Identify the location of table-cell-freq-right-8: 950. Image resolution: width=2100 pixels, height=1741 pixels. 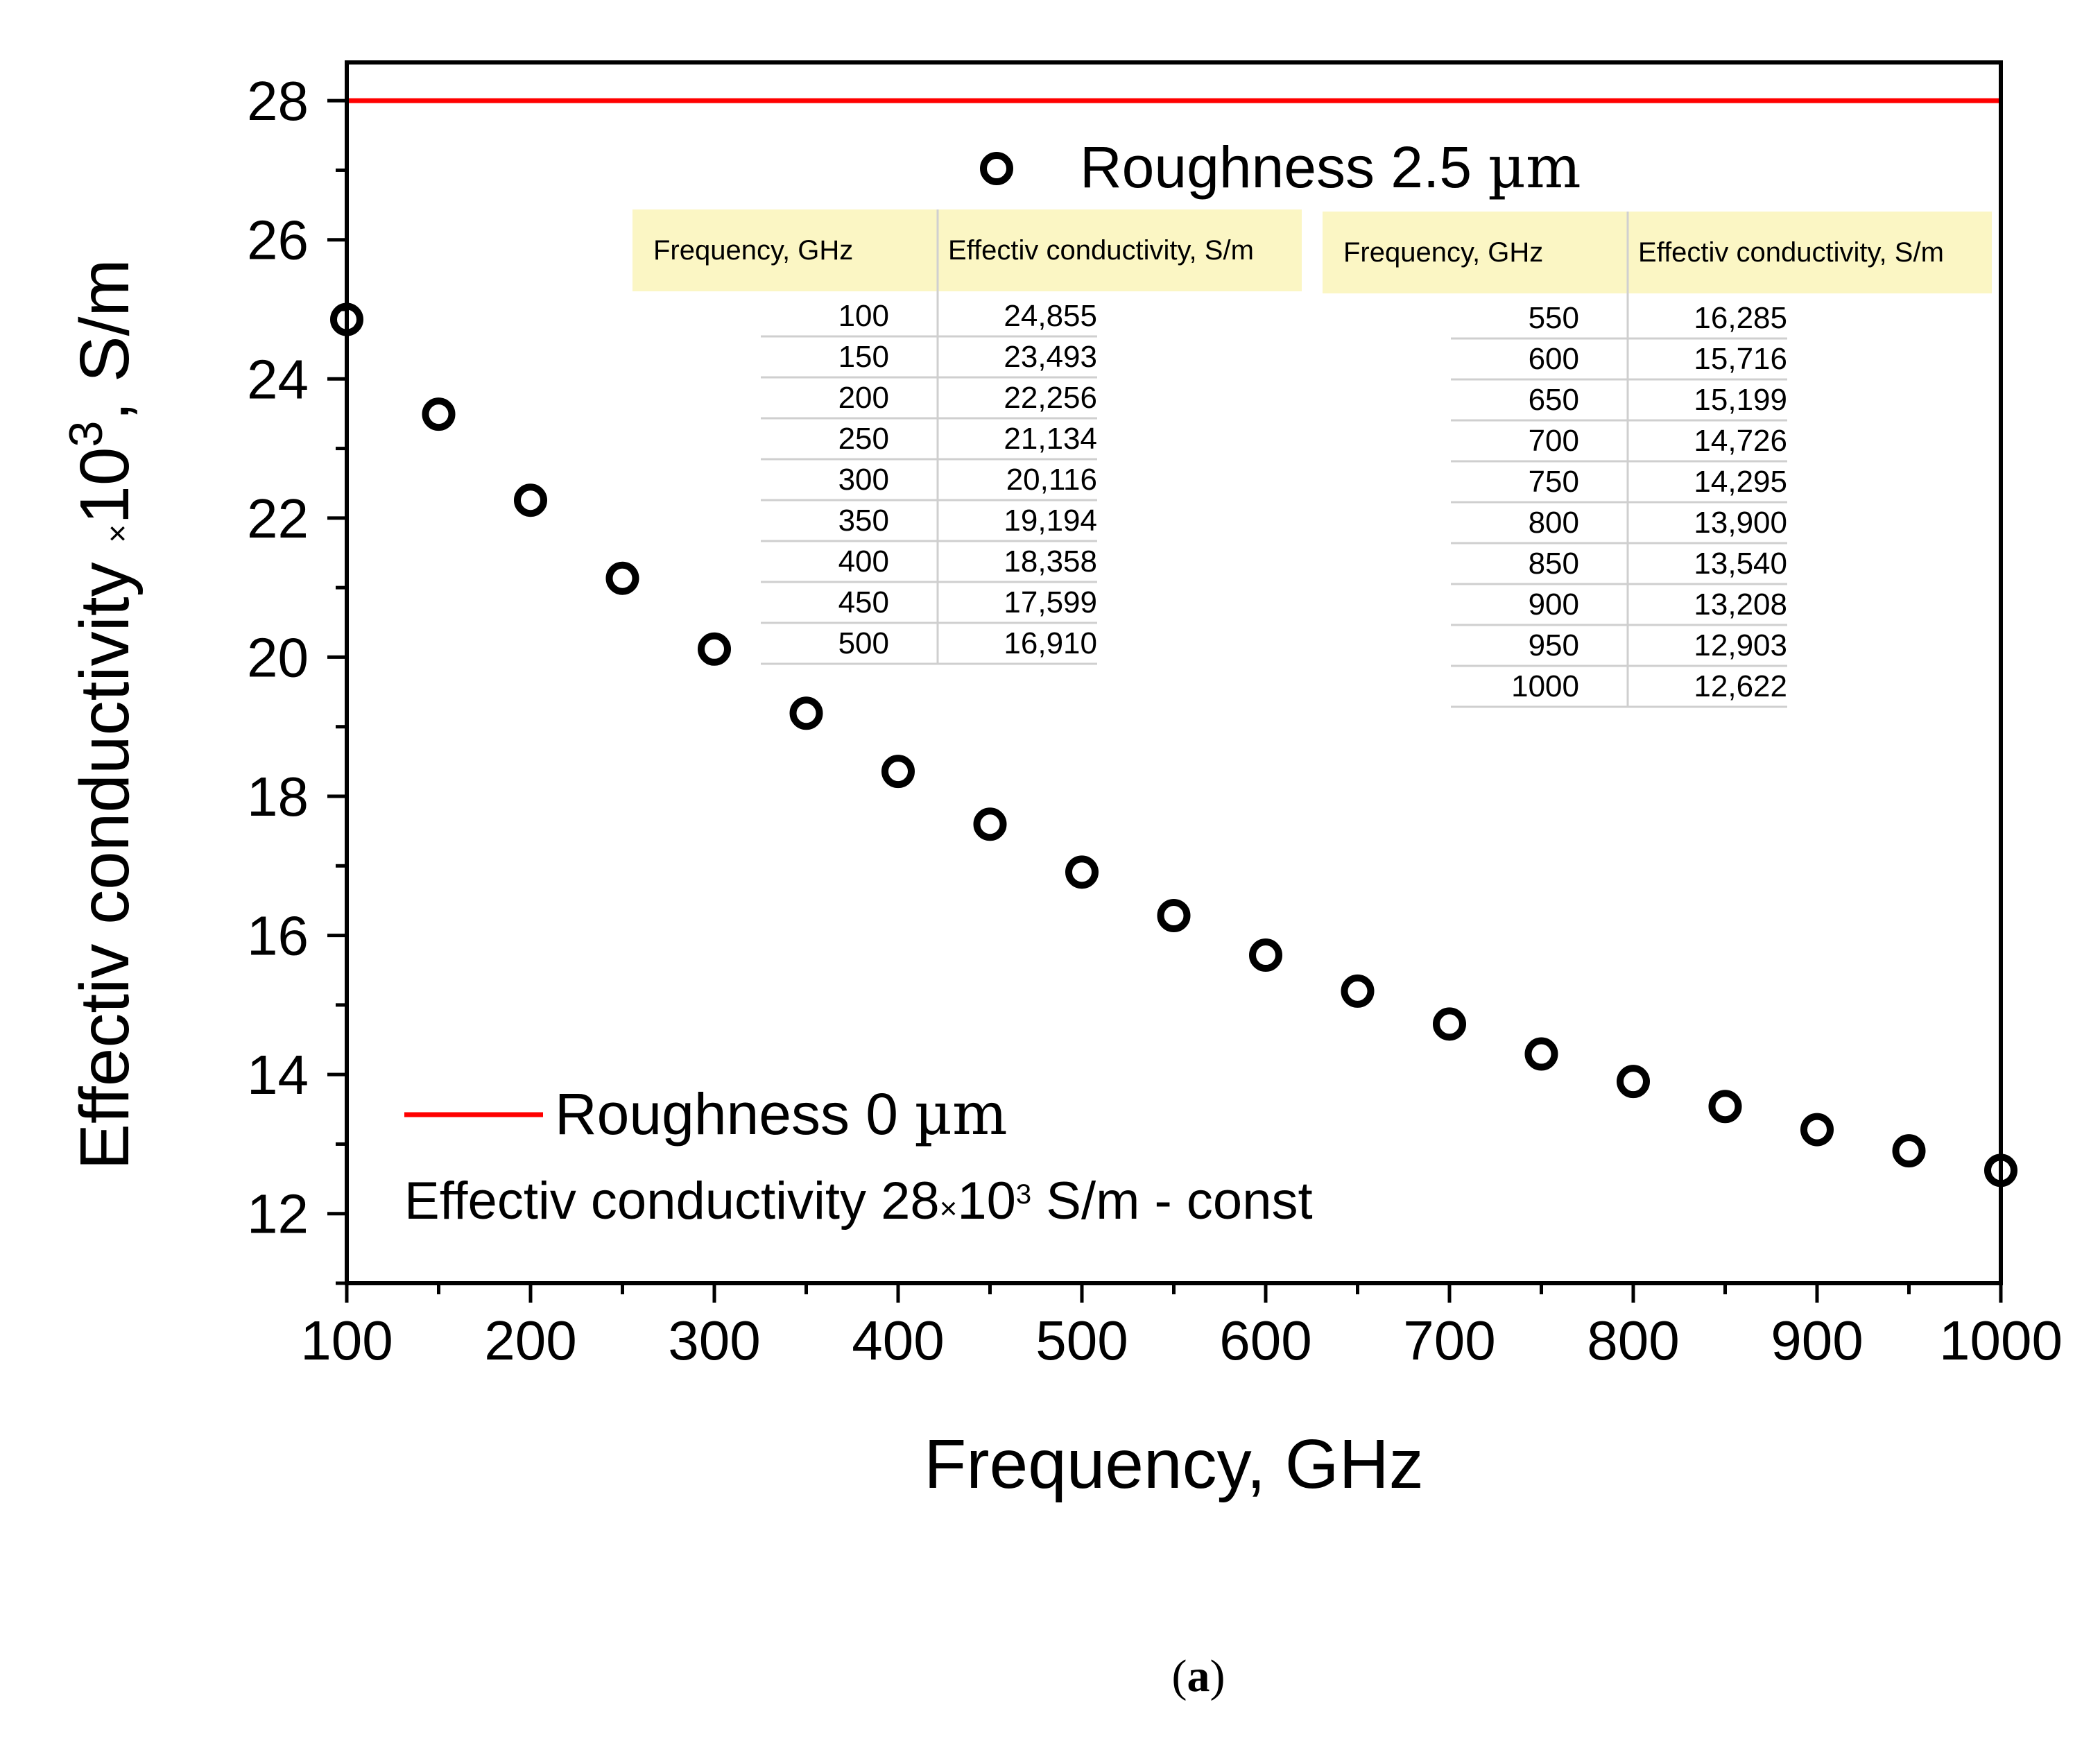
(1554, 645).